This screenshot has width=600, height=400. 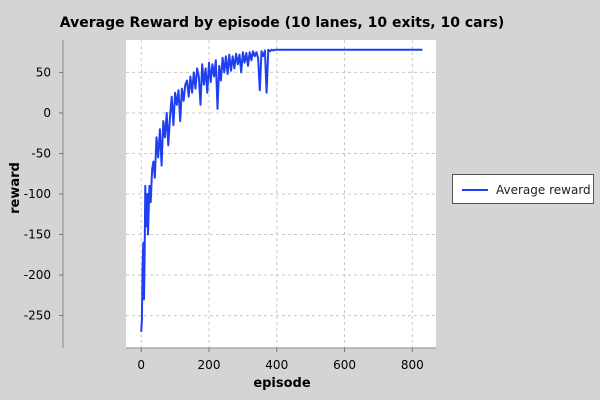 I want to click on x-axis-ticks: 0 200 400 600 800, so click(x=280, y=360).